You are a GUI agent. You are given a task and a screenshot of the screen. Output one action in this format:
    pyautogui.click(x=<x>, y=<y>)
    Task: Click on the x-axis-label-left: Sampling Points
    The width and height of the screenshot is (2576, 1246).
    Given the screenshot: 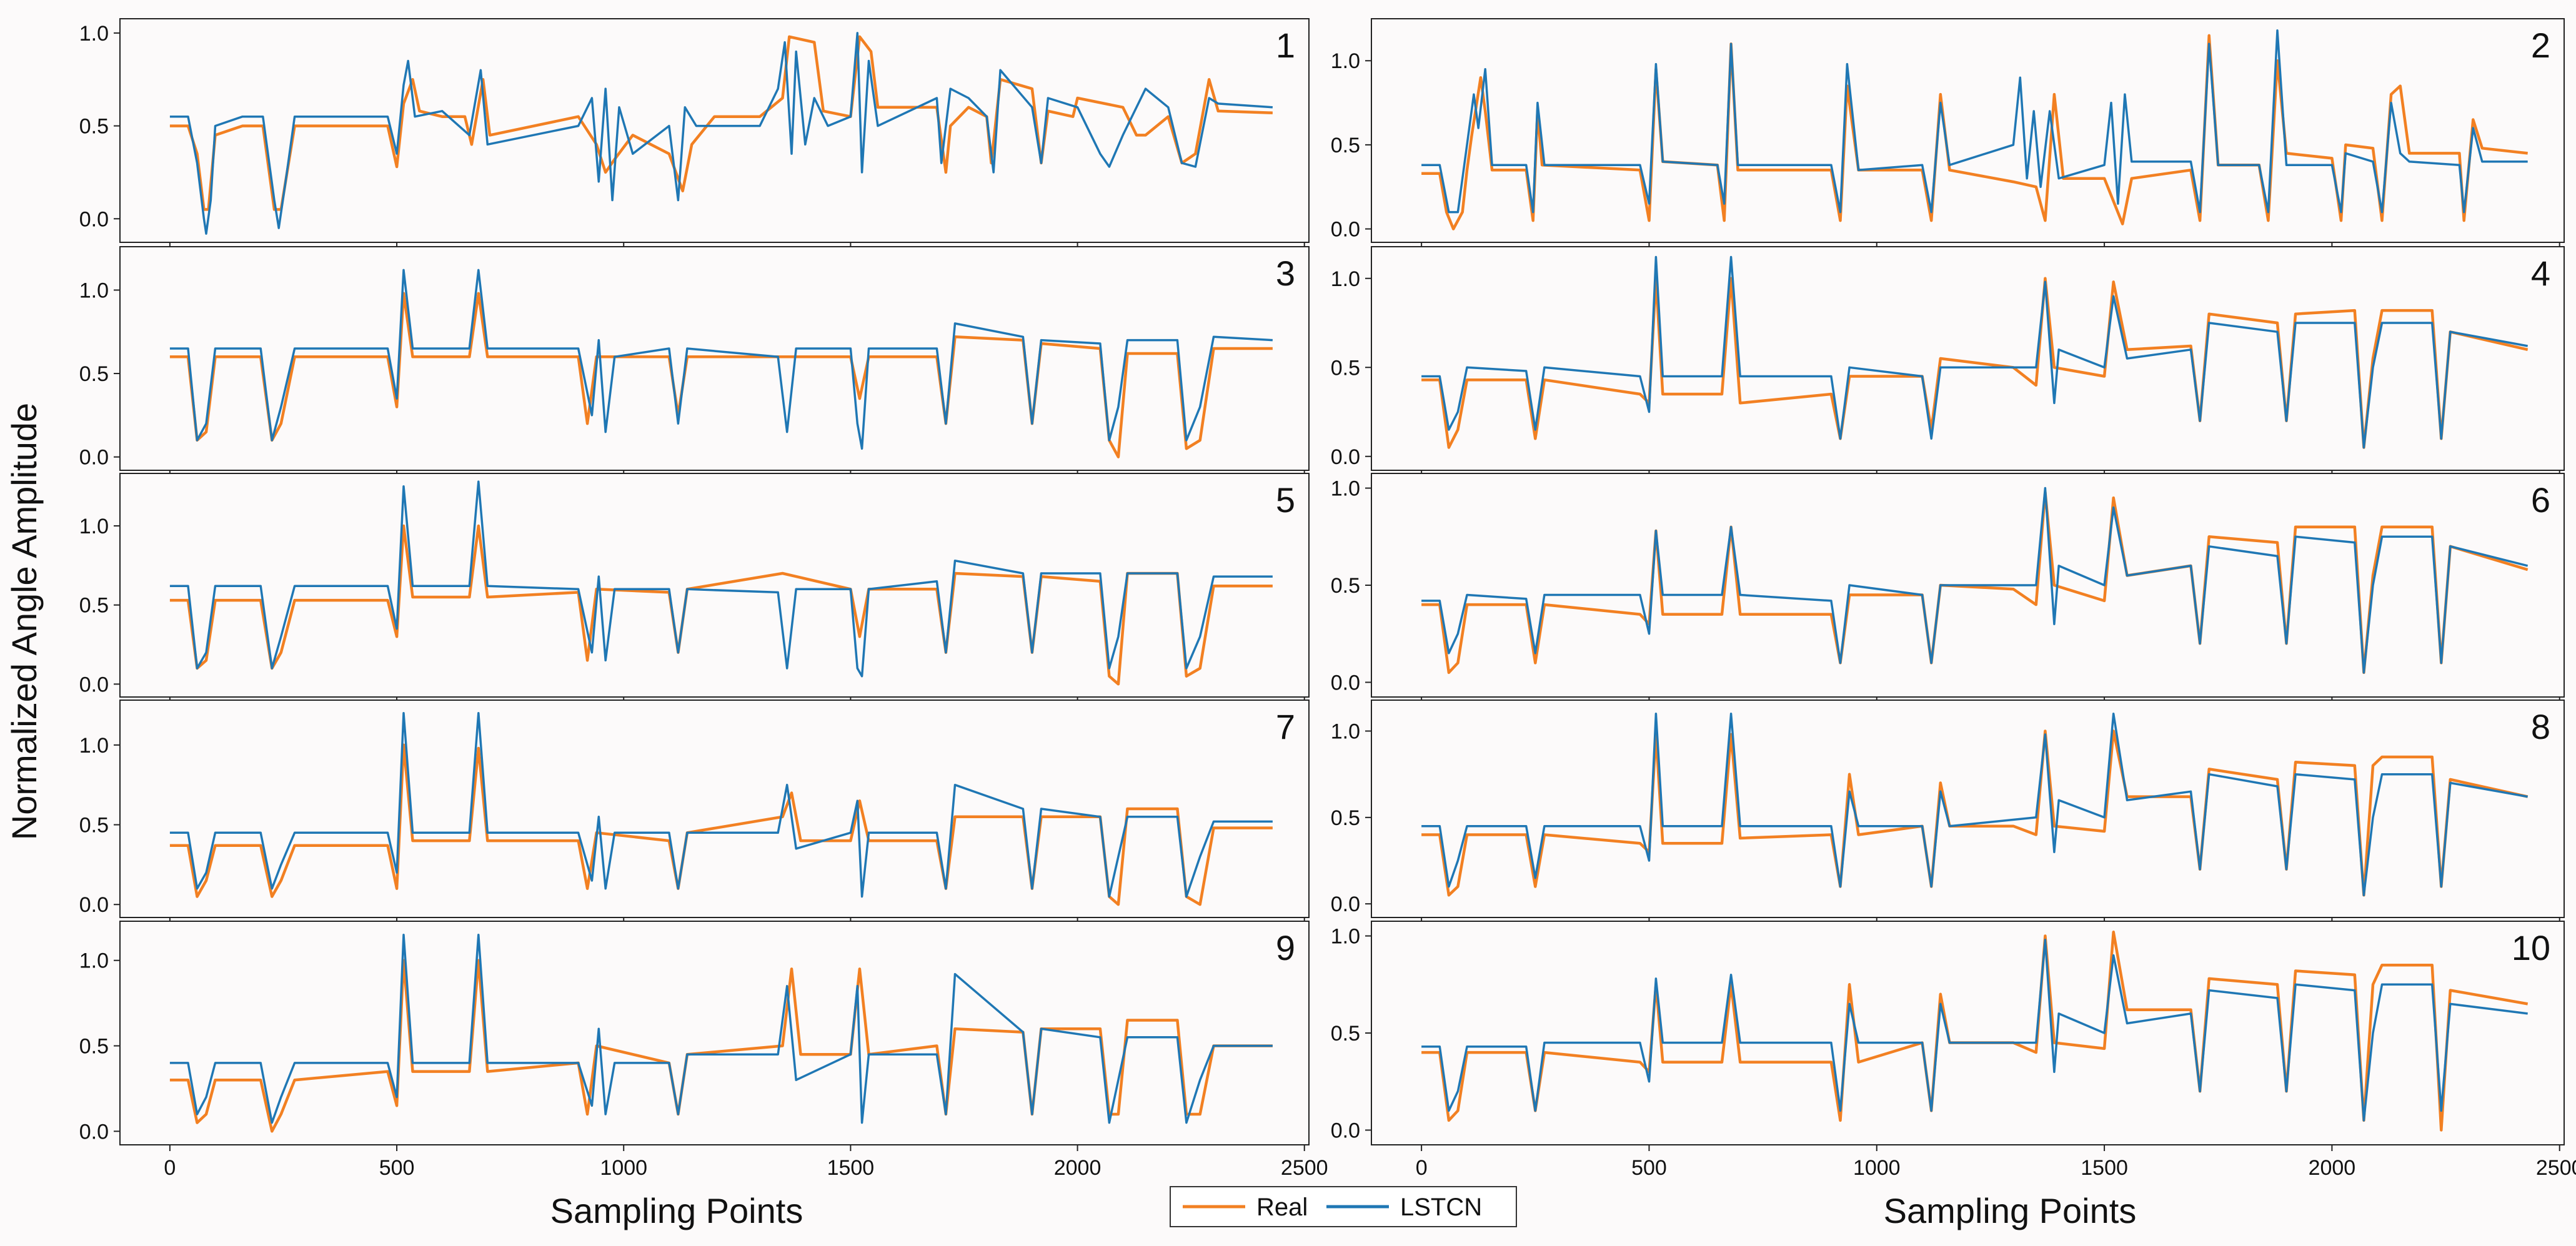 What is the action you would take?
    pyautogui.click(x=676, y=1210)
    